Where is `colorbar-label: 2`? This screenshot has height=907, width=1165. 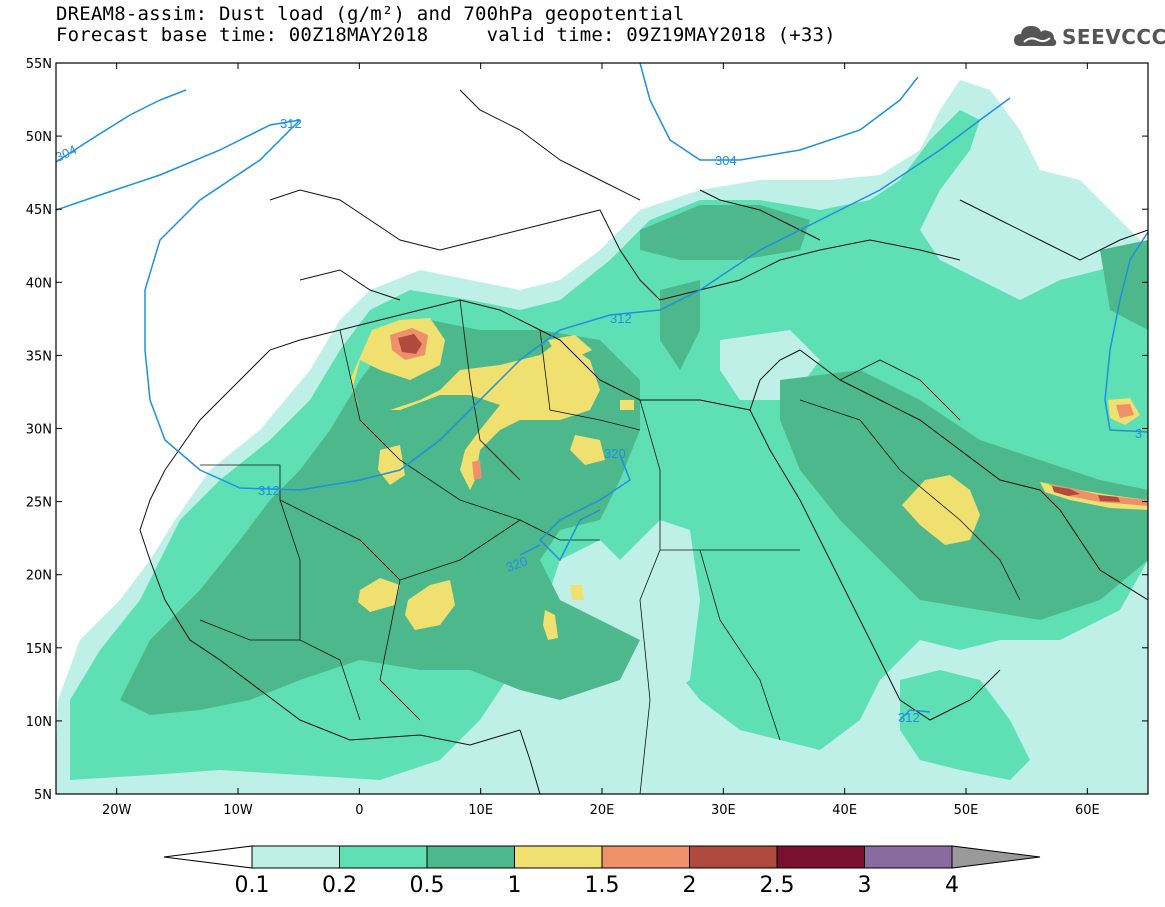
colorbar-label: 2 is located at coordinates (690, 885).